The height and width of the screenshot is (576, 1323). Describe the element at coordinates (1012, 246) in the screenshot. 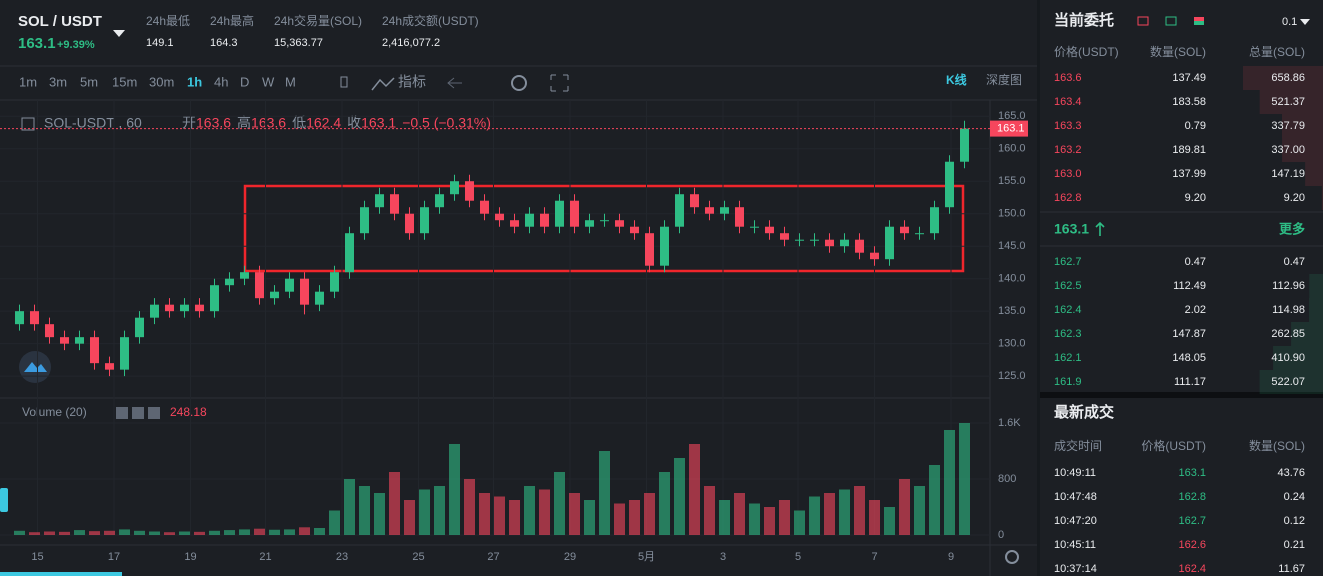

I see `y-tick-label: 145.0` at that location.